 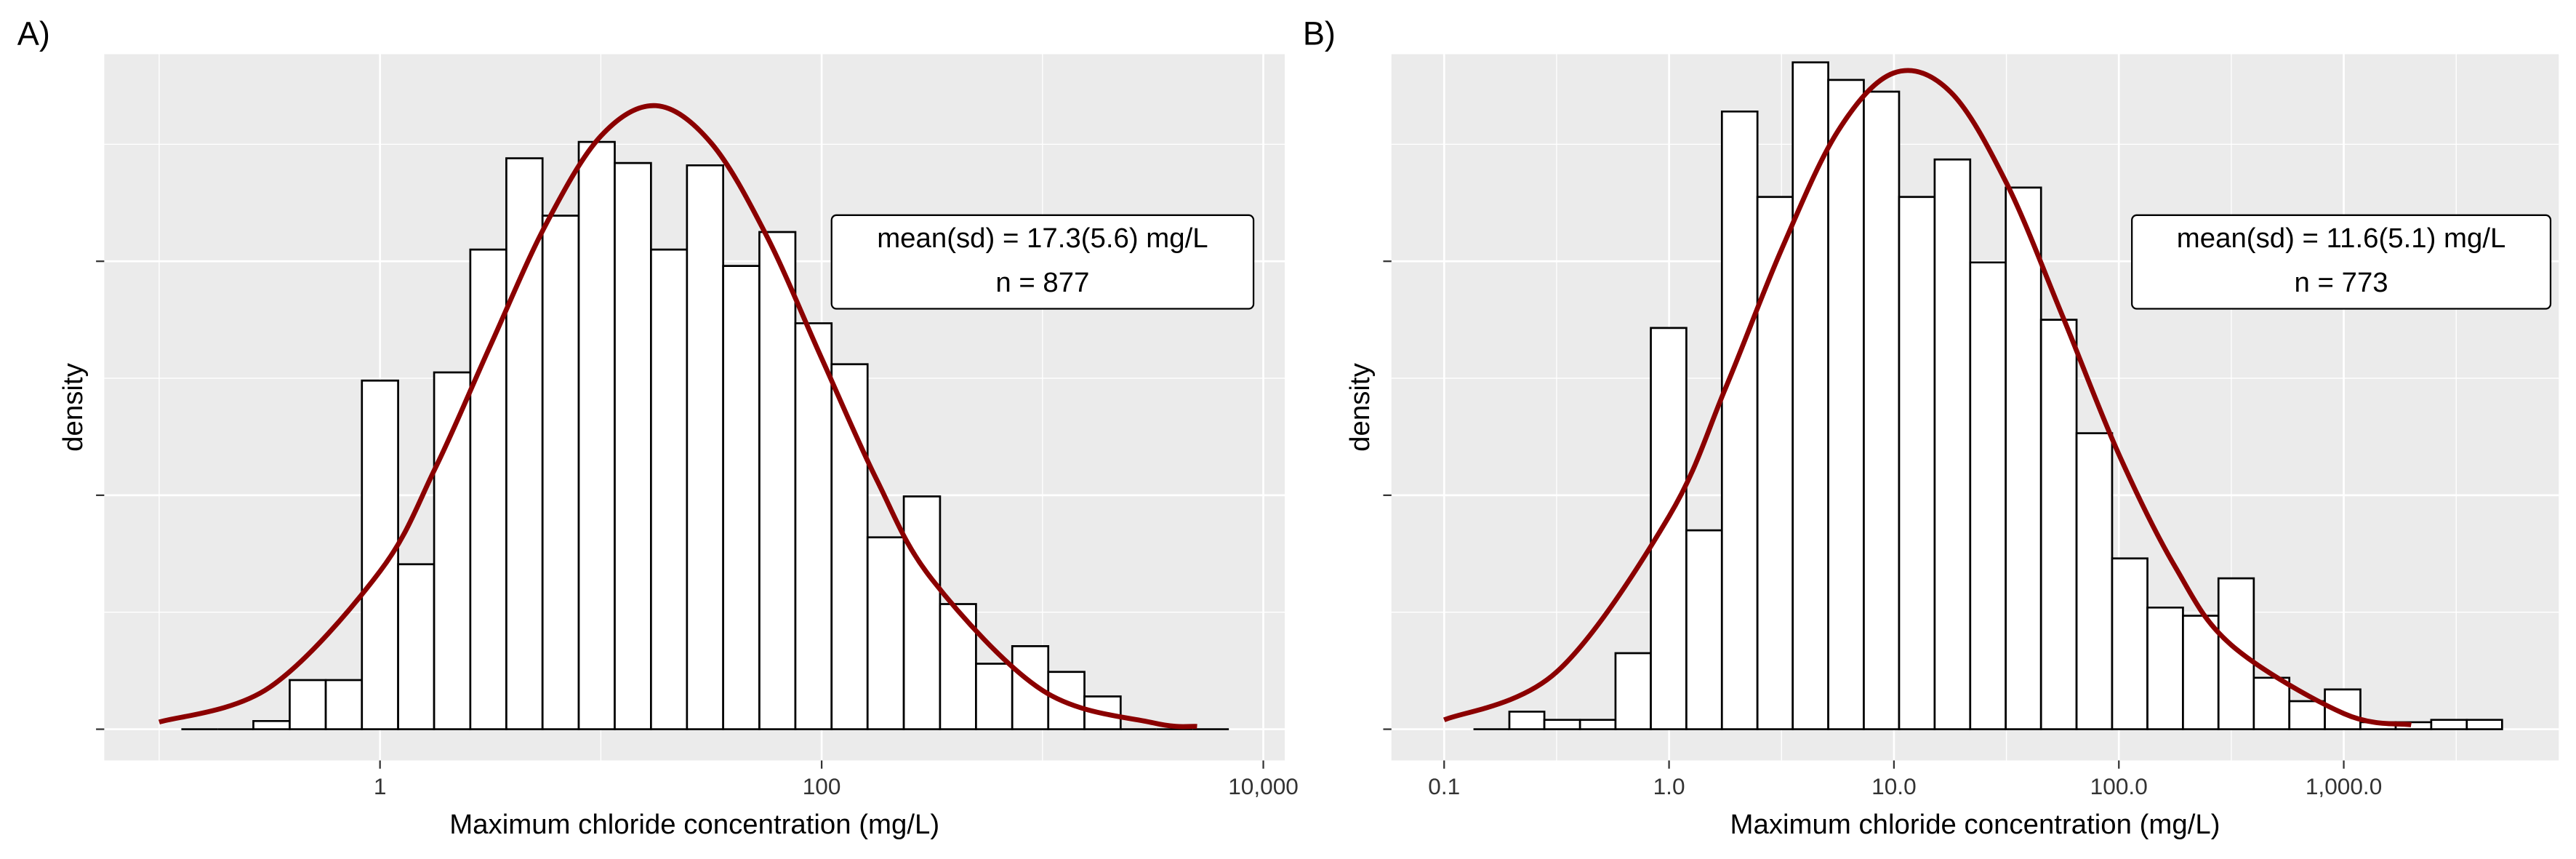 What do you see at coordinates (34, 33) in the screenshot?
I see `panel-label: A)` at bounding box center [34, 33].